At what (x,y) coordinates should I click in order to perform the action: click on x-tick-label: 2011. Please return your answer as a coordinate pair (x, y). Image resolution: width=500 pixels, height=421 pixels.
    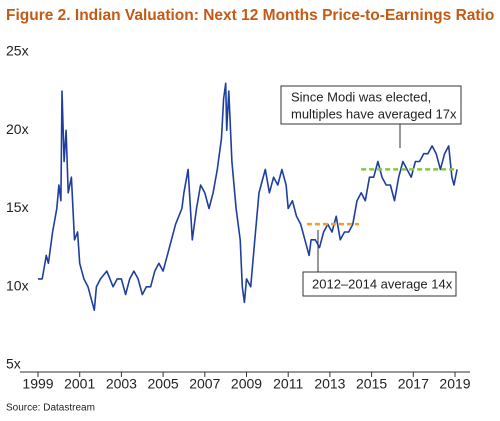
    Looking at the image, I should click on (288, 384).